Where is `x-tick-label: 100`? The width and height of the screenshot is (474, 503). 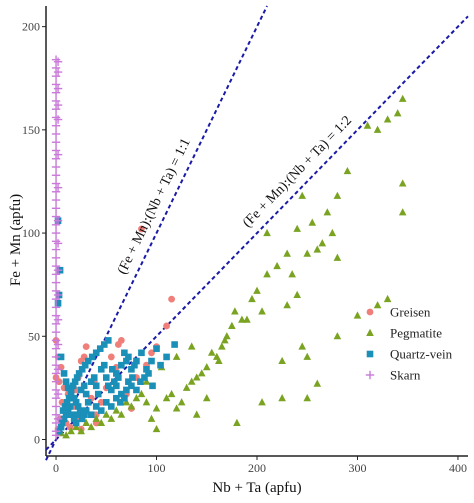 x-tick-label: 100 is located at coordinates (157, 468).